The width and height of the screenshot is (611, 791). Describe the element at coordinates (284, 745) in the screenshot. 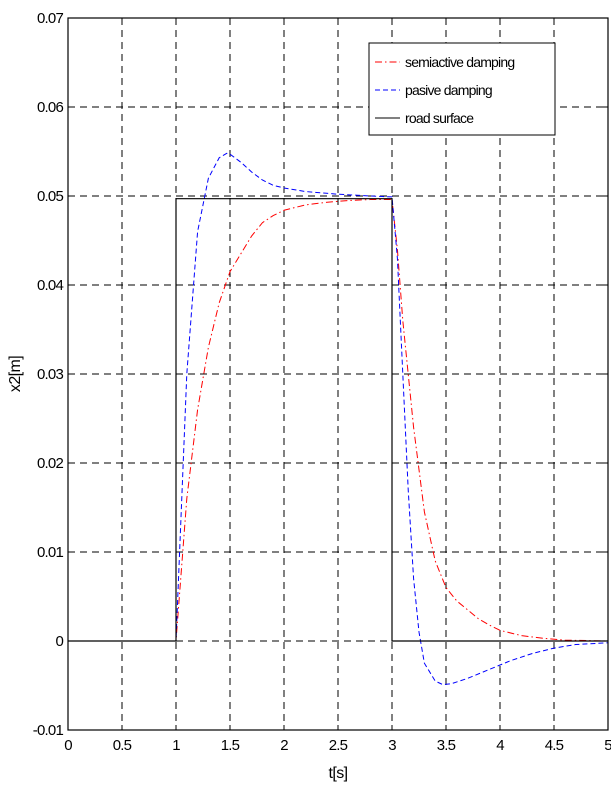

I see `x-tick-label: 2` at that location.